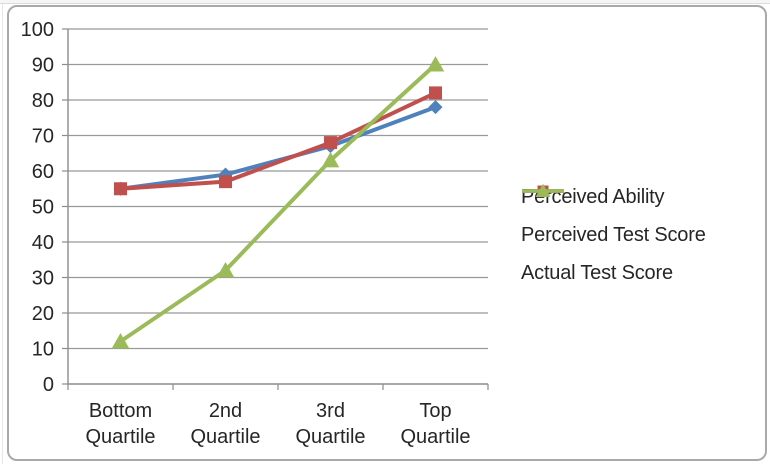 The width and height of the screenshot is (770, 464). Describe the element at coordinates (613, 217) in the screenshot. I see `legend-item-perceived-test-score: Perceived Test Score` at that location.